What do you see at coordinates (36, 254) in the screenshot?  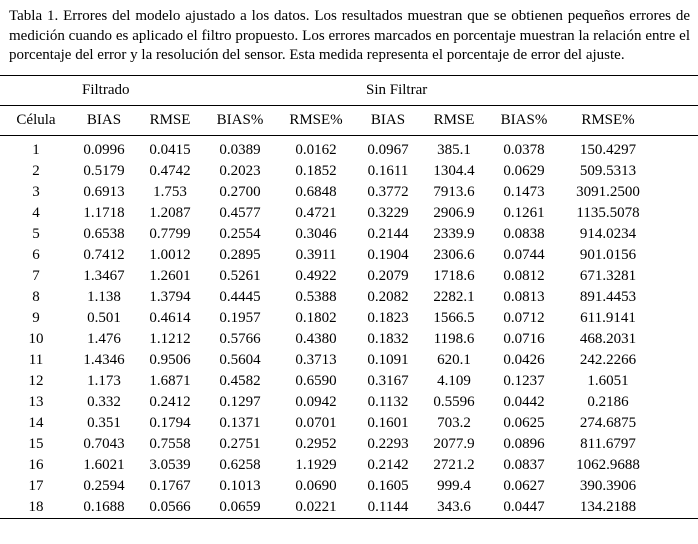 I see `cell-celula: 6` at bounding box center [36, 254].